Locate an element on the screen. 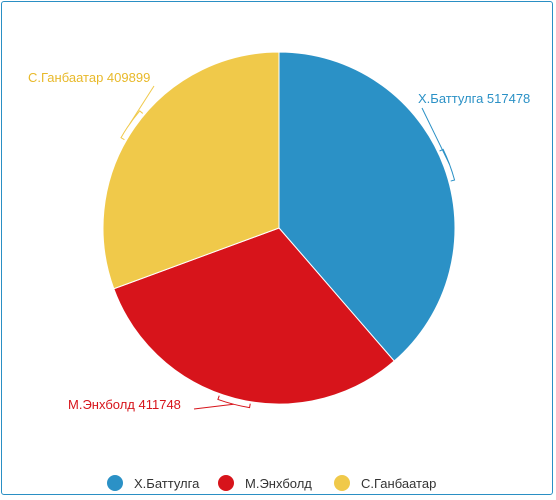 This screenshot has width=556, height=500. data-label-1: Х.Баттулга 517478 is located at coordinates (474, 98).